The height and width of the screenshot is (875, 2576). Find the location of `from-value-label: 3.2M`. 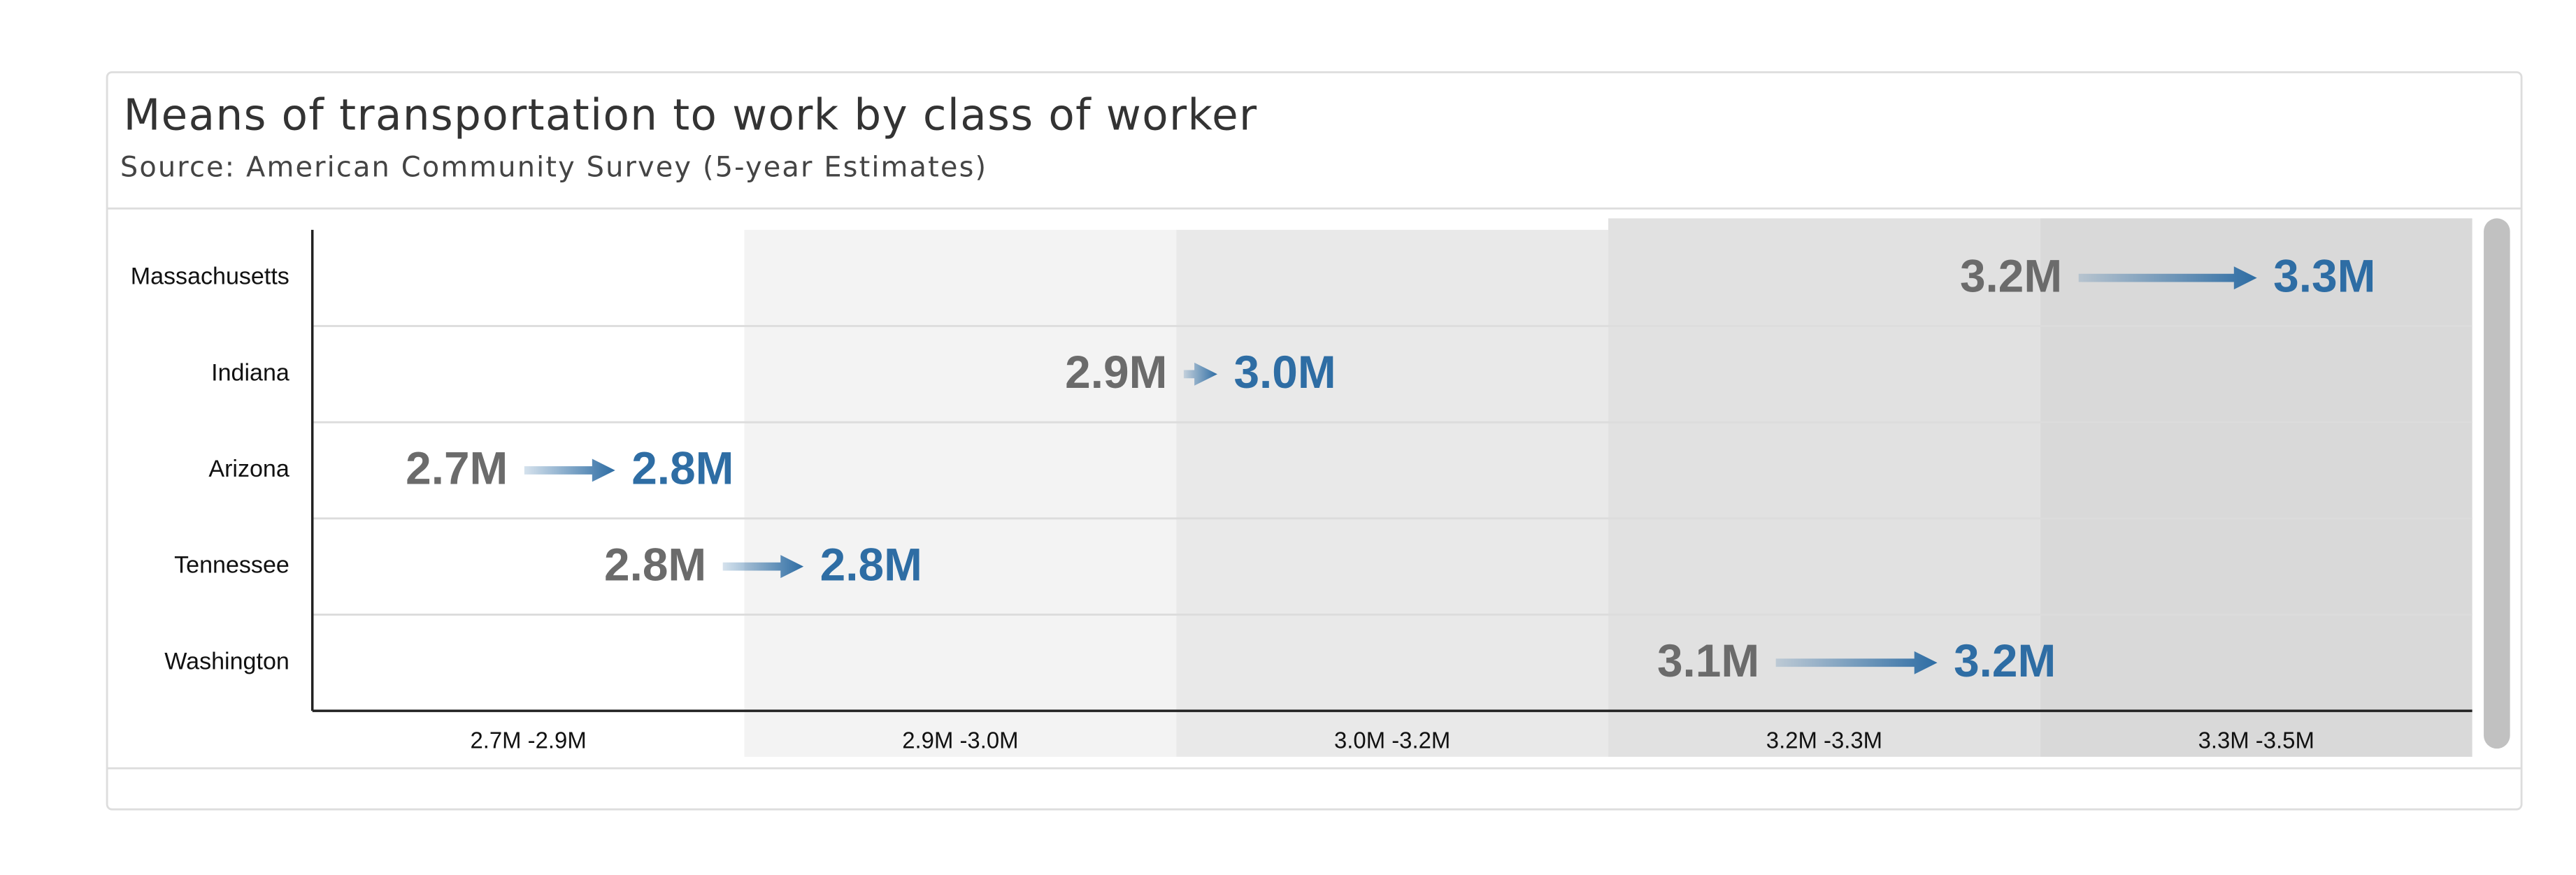

from-value-label: 3.2M is located at coordinates (2011, 275).